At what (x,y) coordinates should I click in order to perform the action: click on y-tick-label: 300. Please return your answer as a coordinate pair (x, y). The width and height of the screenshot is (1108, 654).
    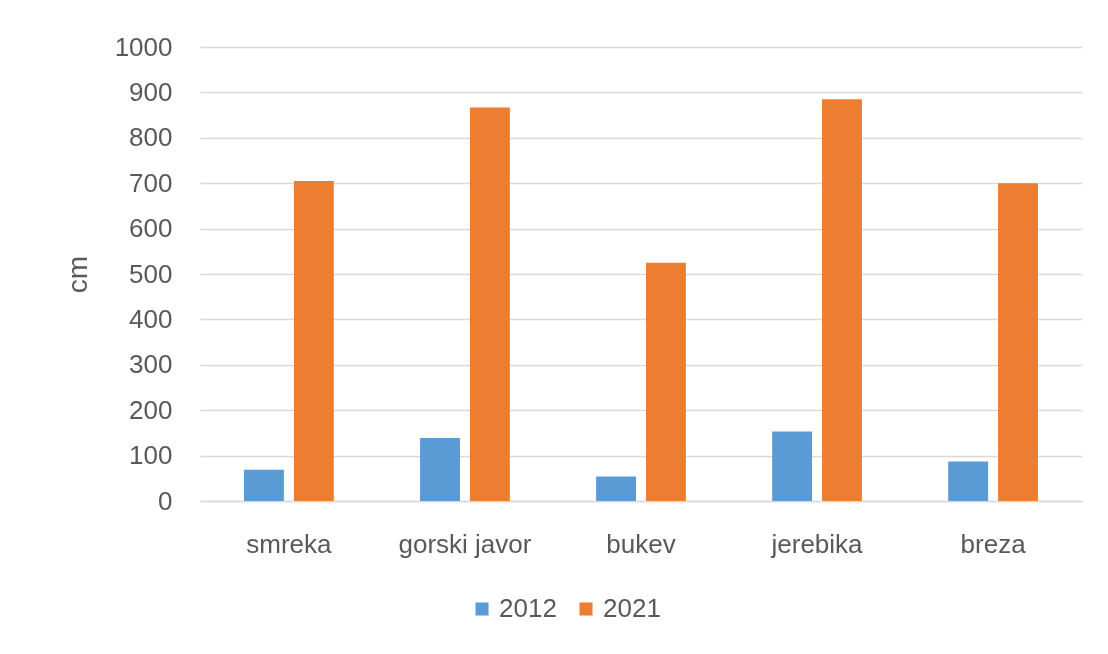
    Looking at the image, I should click on (151, 364).